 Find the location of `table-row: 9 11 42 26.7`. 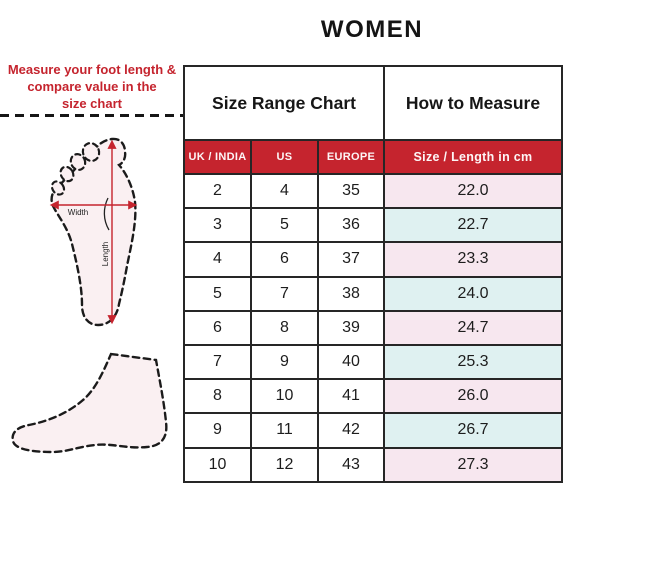

table-row: 9 11 42 26.7 is located at coordinates (373, 430).